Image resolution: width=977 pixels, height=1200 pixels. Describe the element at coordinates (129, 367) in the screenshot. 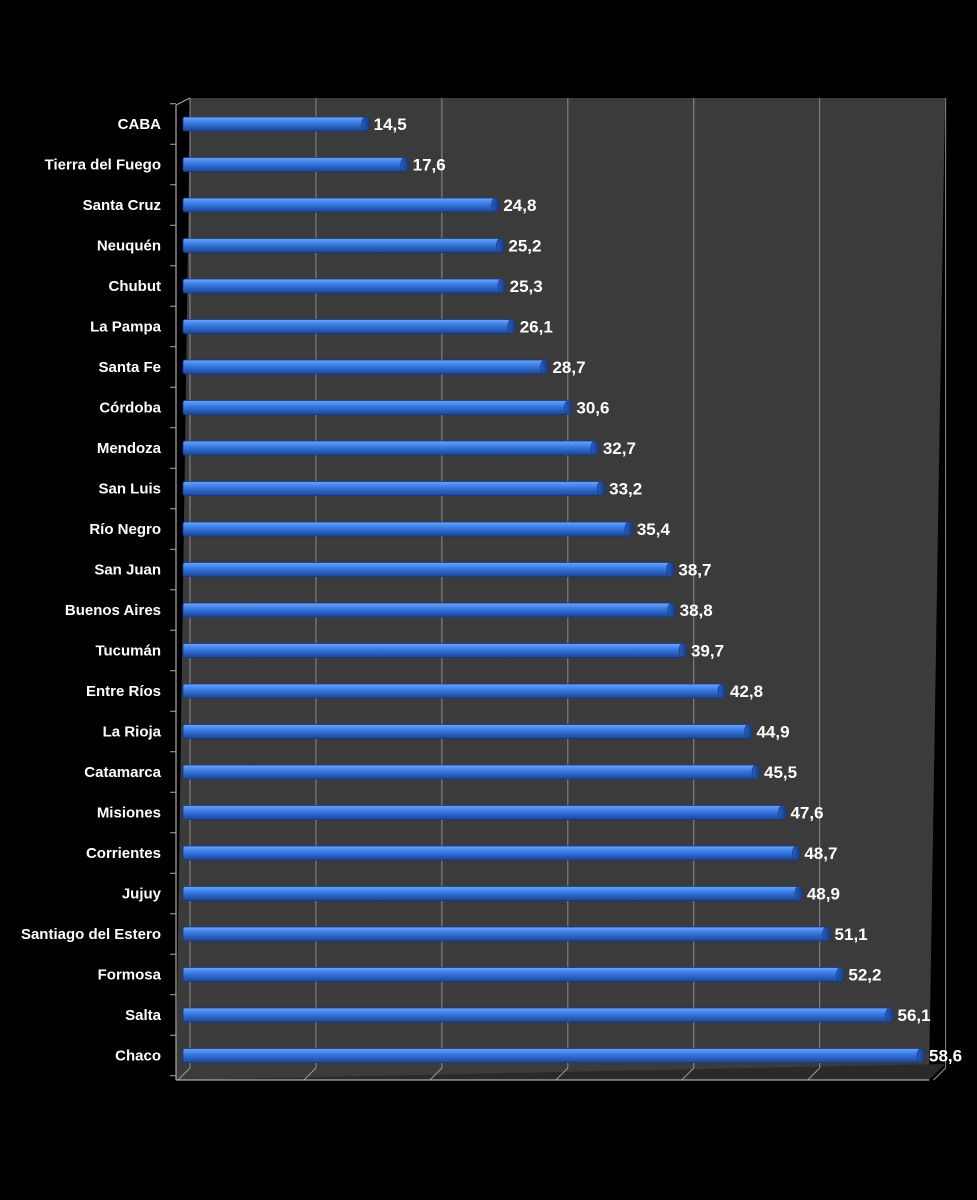

I see `category-label: Santa Fe` at that location.